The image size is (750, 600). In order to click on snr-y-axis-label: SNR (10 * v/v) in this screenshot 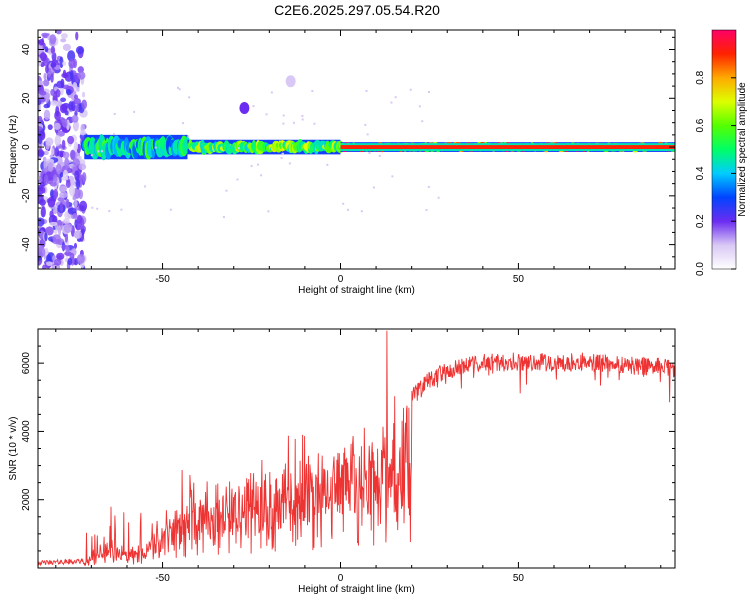, I will do `click(13, 449)`.